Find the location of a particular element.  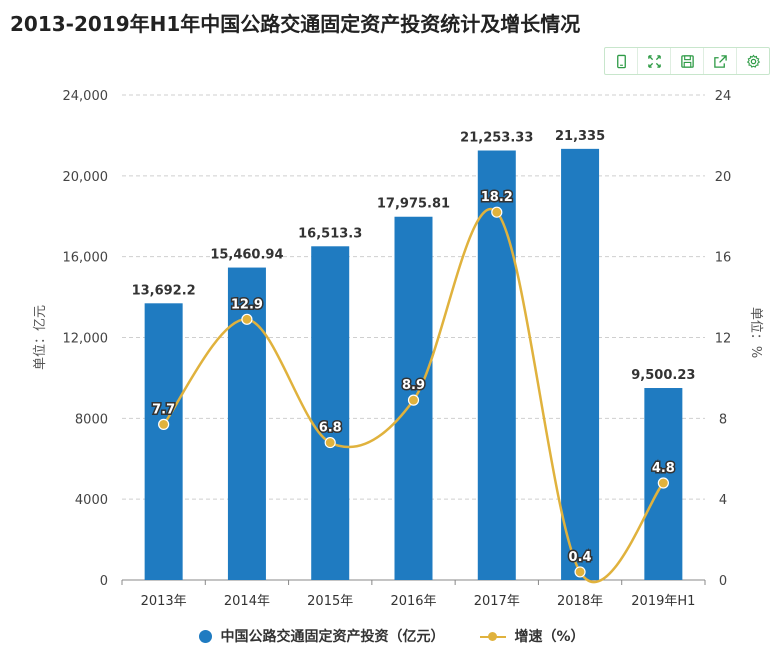

bar-value-label: 21,253.33 is located at coordinates (496, 138).